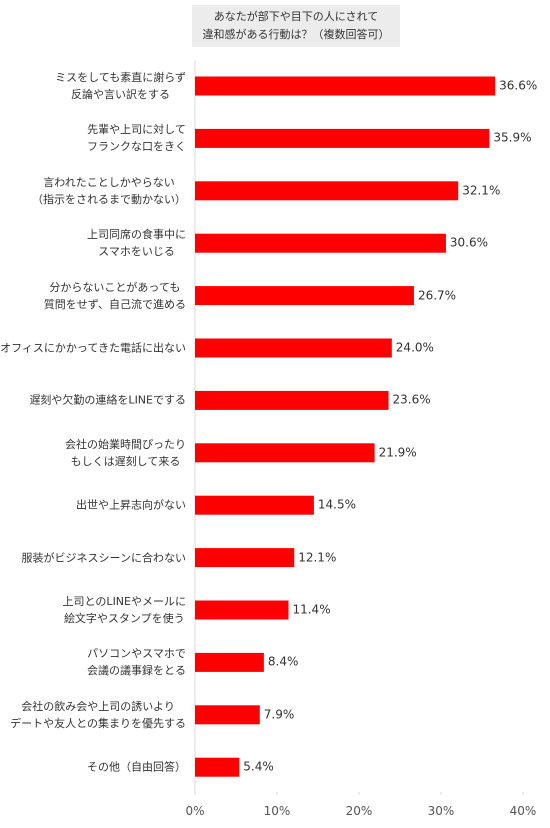  I want to click on x-tick-label: 30%, so click(441, 811).